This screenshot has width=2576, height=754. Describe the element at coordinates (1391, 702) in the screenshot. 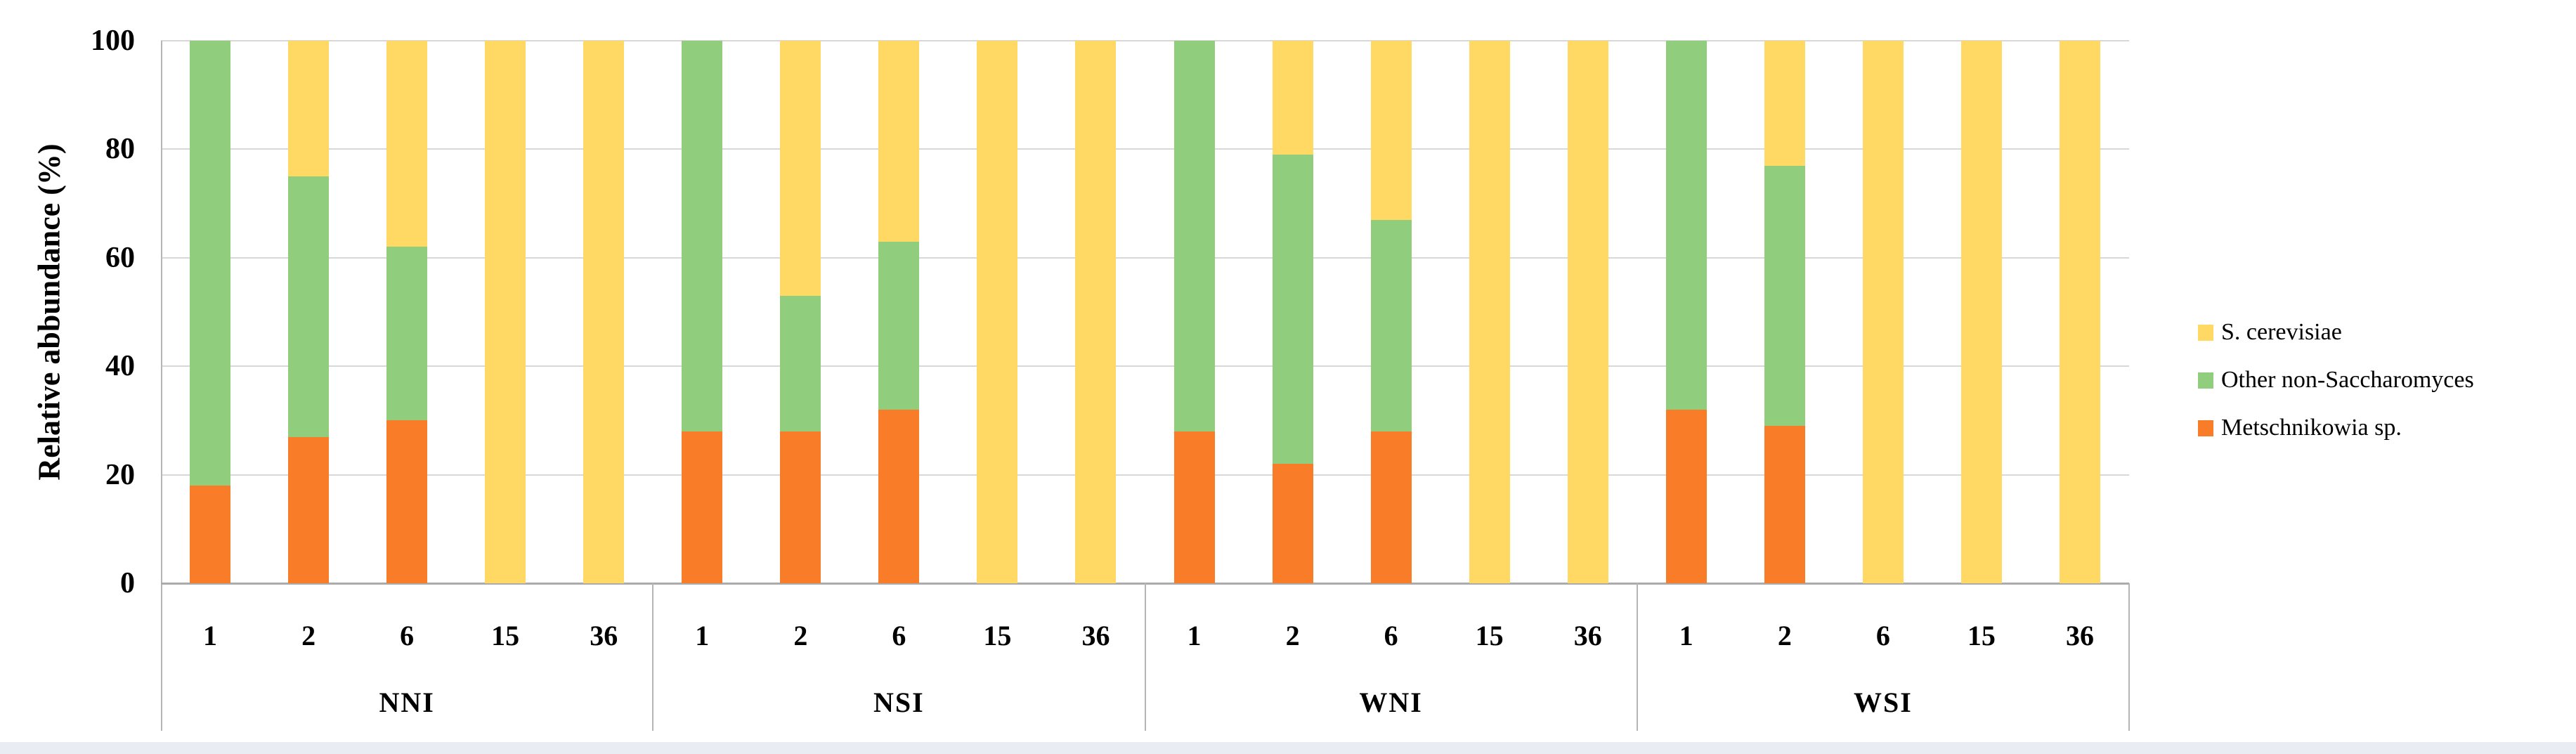

I see `group-label-WNI: WNI` at that location.